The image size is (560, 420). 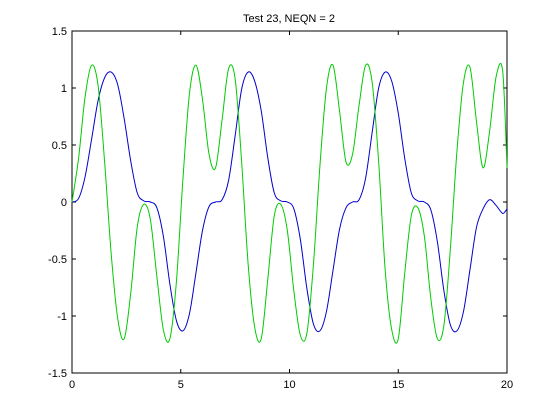 What do you see at coordinates (57, 260) in the screenshot?
I see `y-tick-label: -0.5` at bounding box center [57, 260].